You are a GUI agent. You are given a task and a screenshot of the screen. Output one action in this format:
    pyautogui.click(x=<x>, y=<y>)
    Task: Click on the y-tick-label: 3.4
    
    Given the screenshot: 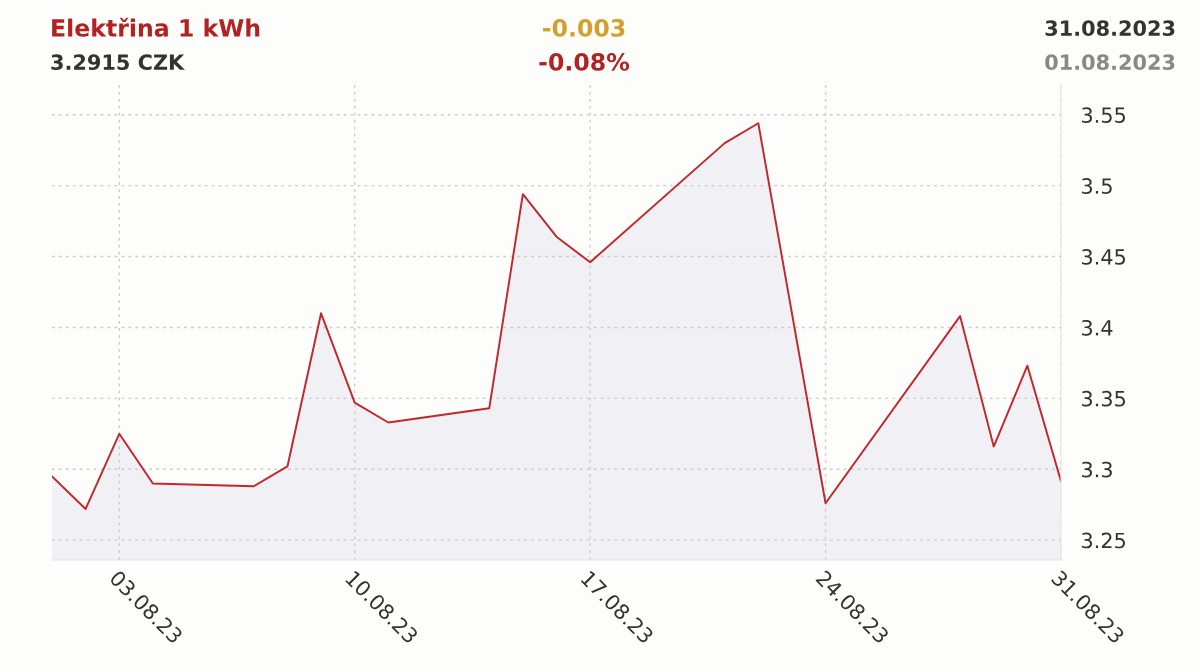 What is the action you would take?
    pyautogui.click(x=1097, y=327)
    